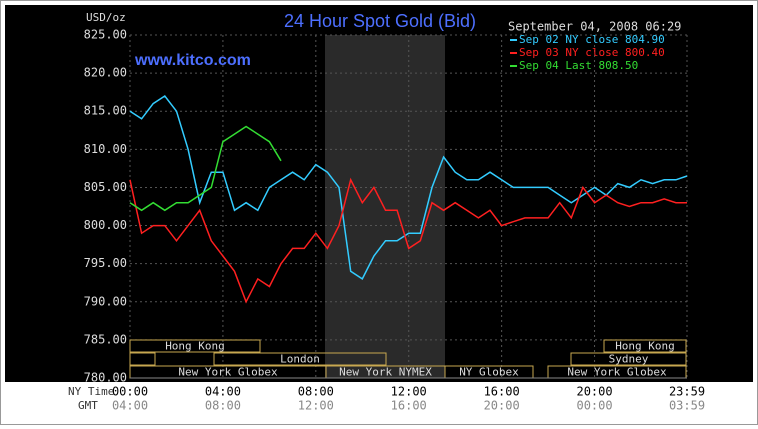 Image resolution: width=758 pixels, height=429 pixels. I want to click on y-tick-label: 800.00, so click(105, 225).